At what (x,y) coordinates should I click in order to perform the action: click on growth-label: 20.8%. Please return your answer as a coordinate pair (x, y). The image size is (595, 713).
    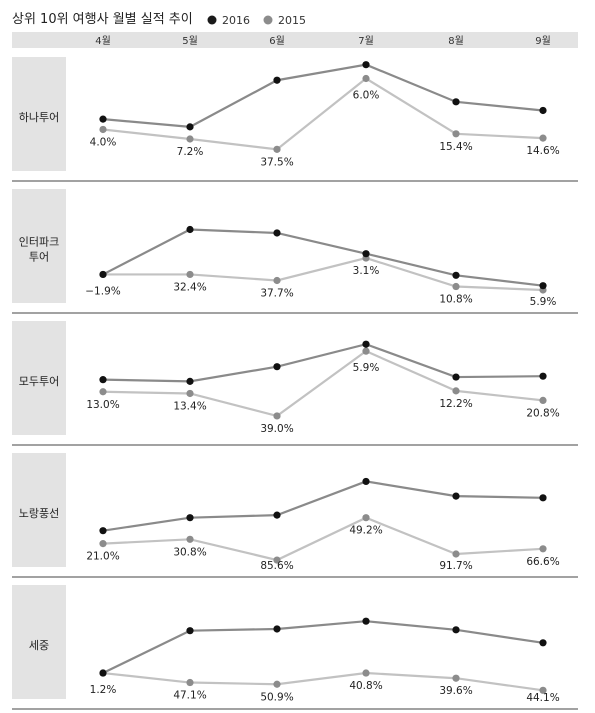
    Looking at the image, I should click on (542, 413).